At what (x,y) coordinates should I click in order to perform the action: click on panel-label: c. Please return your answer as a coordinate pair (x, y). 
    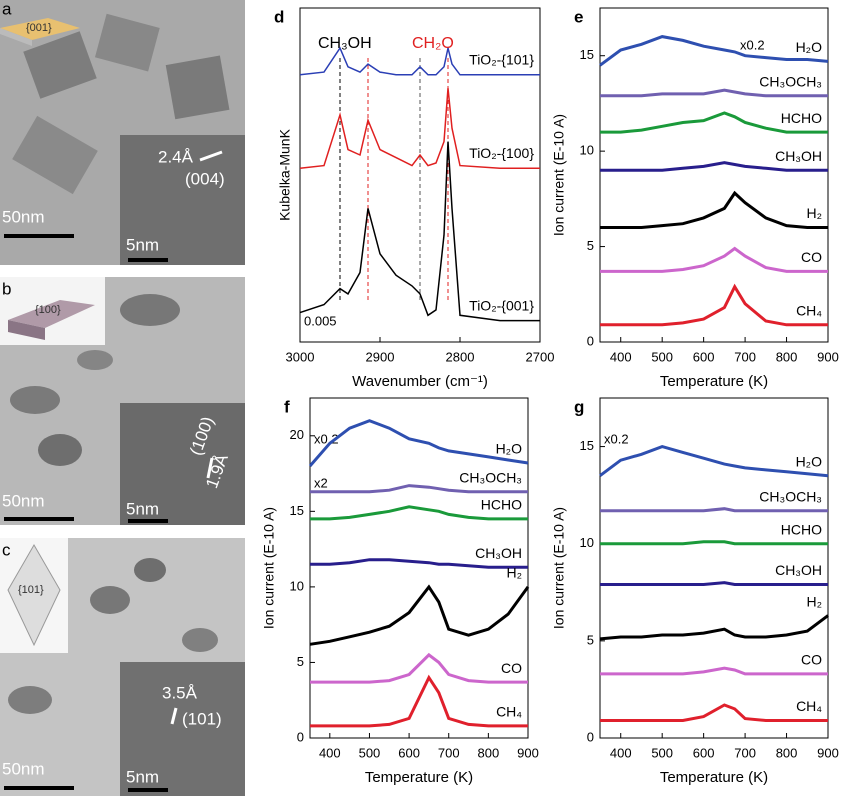
    Looking at the image, I should click on (6, 549).